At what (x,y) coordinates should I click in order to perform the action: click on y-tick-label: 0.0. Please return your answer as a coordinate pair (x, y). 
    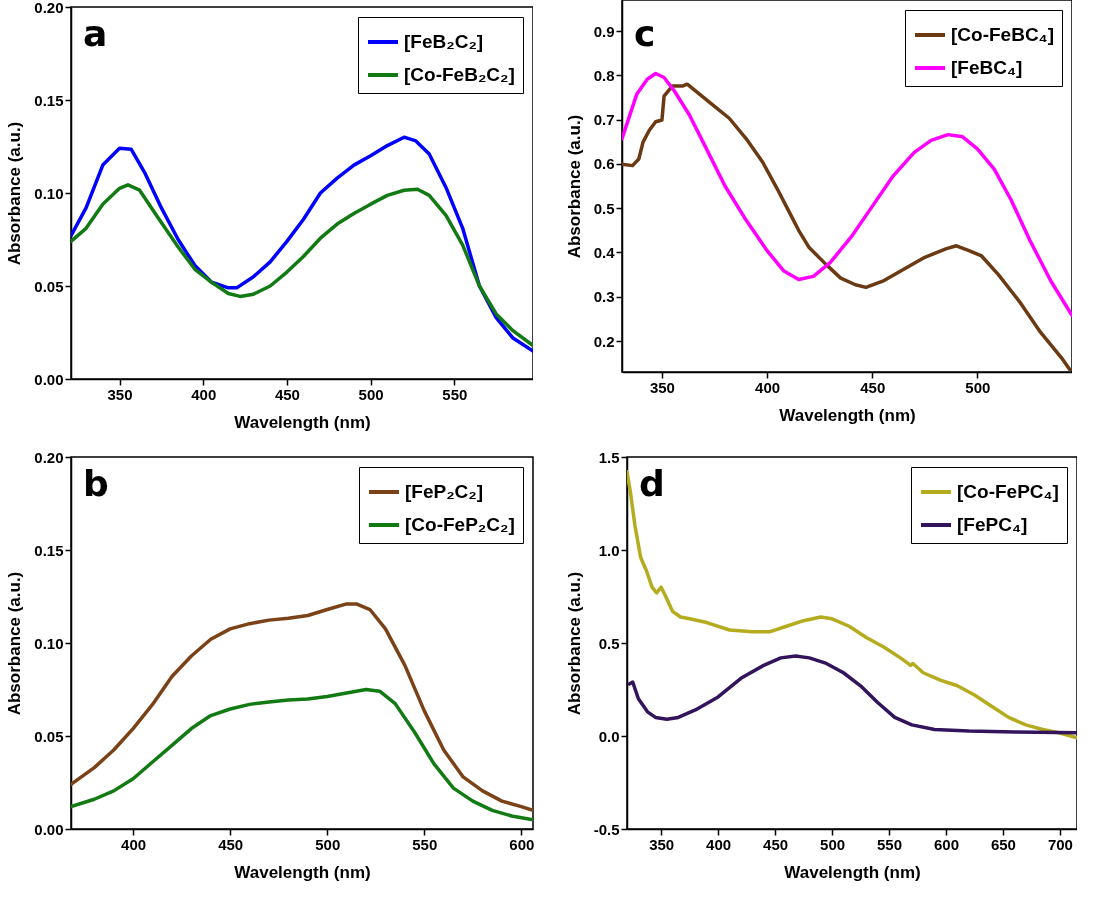
    Looking at the image, I should click on (609, 736).